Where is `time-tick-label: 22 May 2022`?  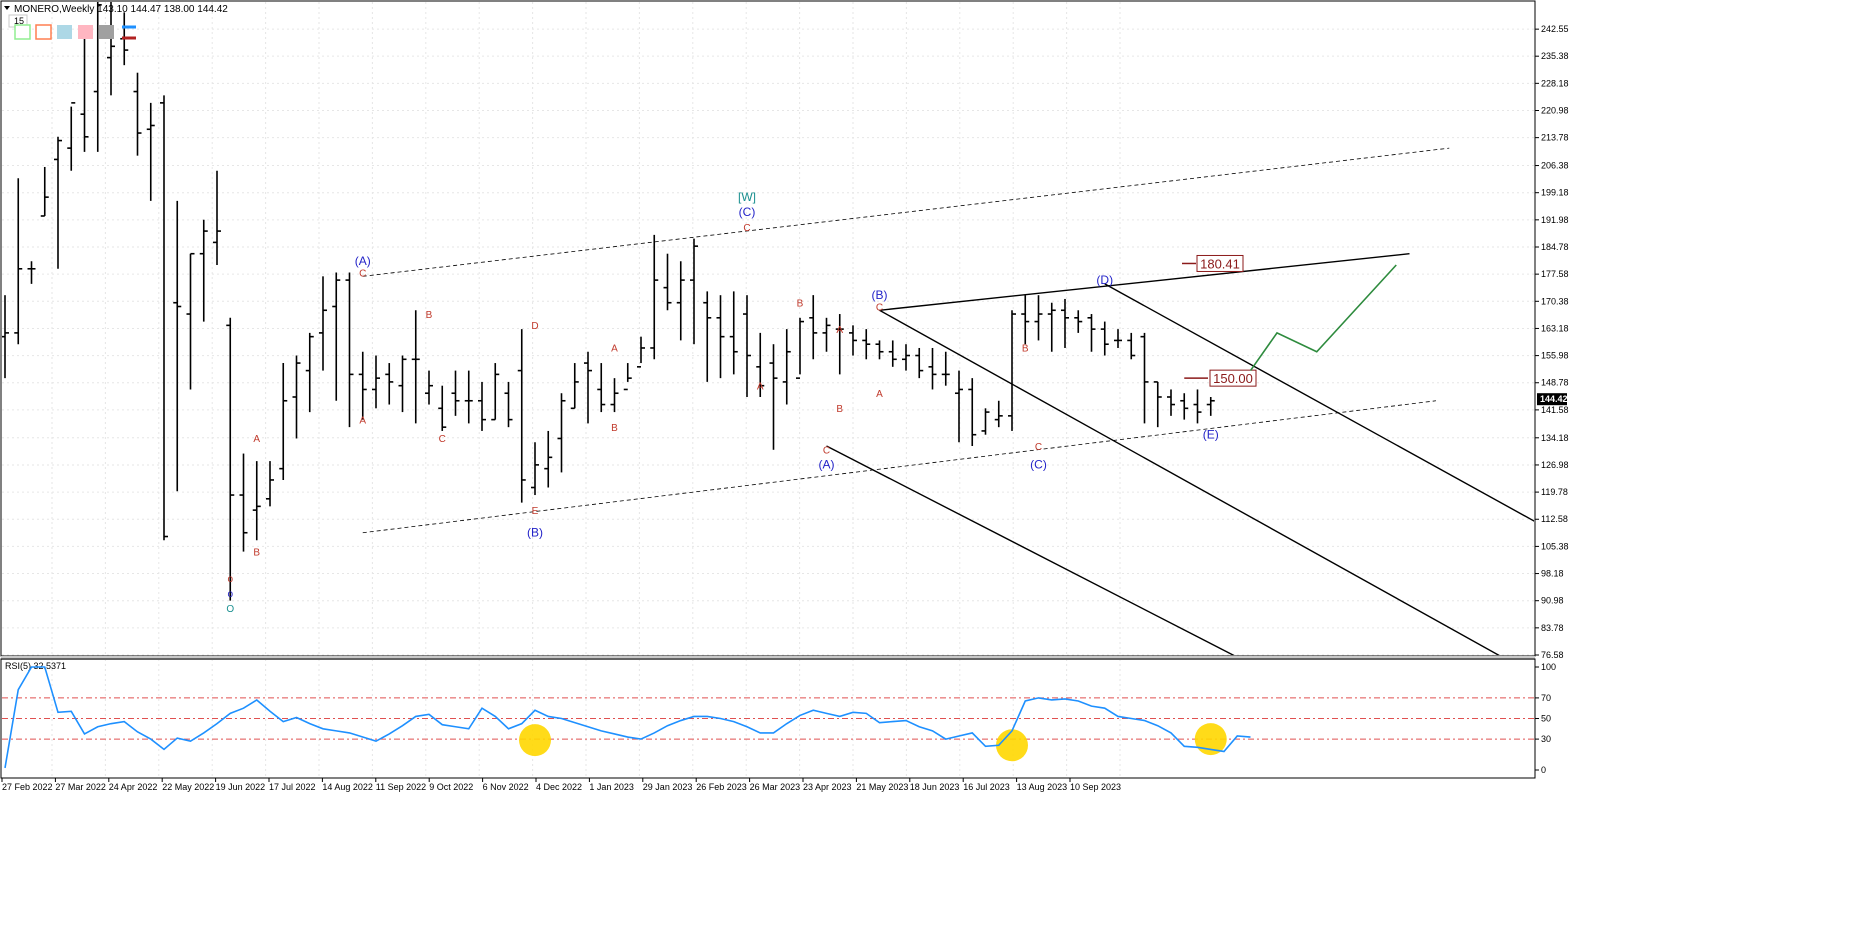
time-tick-label: 22 May 2022 is located at coordinates (188, 787).